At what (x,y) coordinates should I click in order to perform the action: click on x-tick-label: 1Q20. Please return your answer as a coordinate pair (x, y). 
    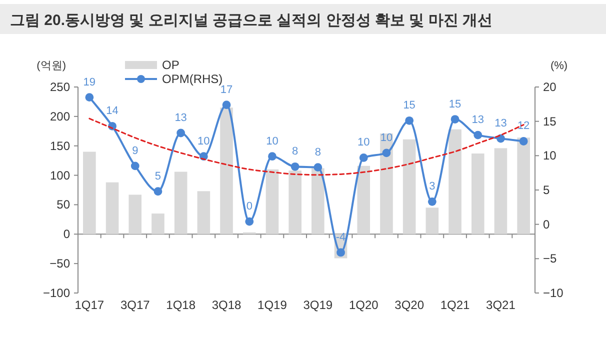
    Looking at the image, I should click on (363, 305).